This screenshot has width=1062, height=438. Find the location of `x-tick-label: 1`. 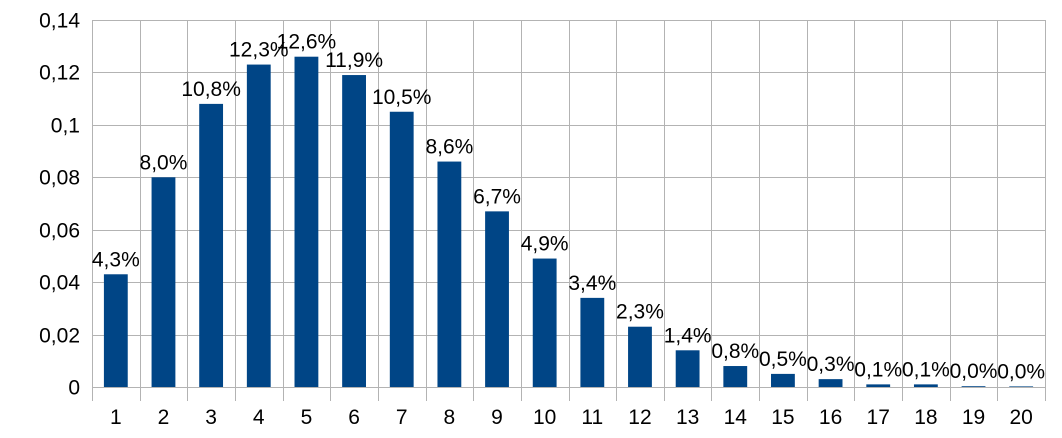

x-tick-label: 1 is located at coordinates (116, 417).